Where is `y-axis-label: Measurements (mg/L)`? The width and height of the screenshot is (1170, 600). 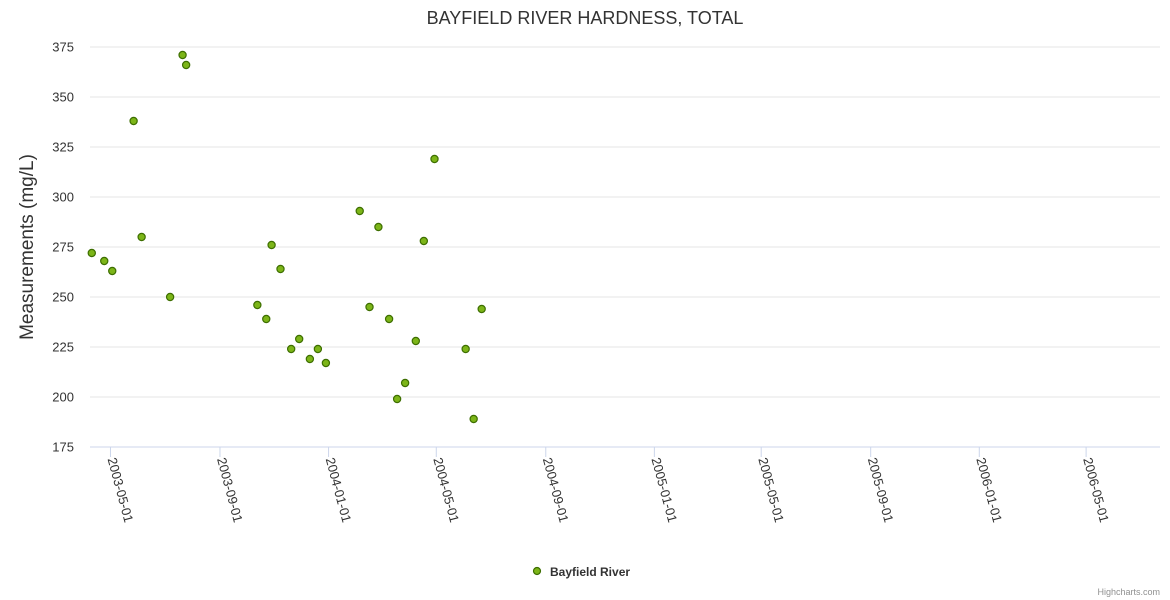 y-axis-label: Measurements (mg/L) is located at coordinates (27, 247).